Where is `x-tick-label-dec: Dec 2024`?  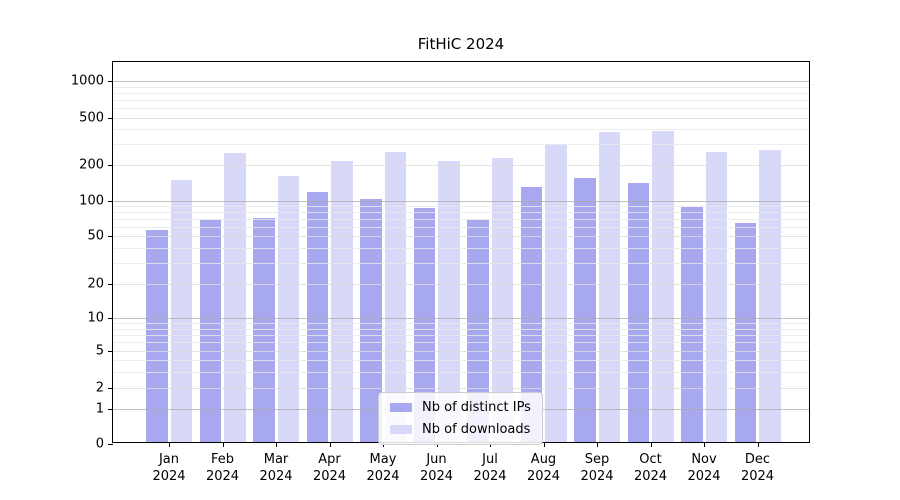 x-tick-label-dec: Dec 2024 is located at coordinates (757, 468).